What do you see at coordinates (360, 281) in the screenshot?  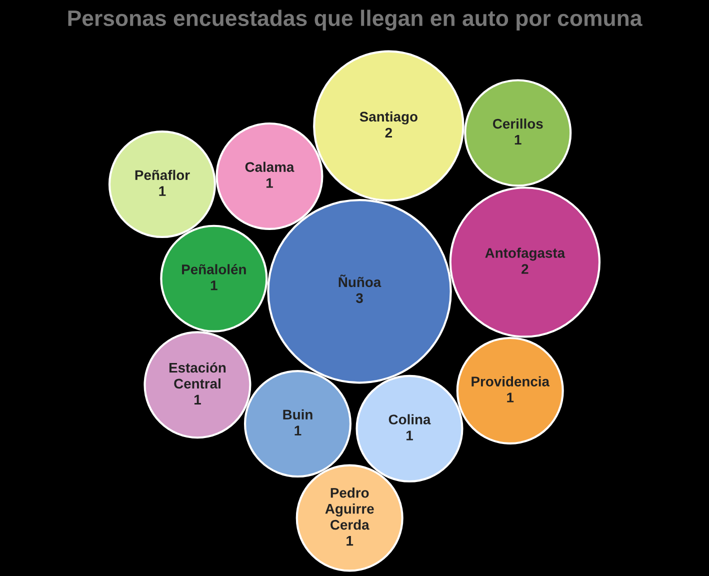 I see `category-label: Ñuñoa` at bounding box center [360, 281].